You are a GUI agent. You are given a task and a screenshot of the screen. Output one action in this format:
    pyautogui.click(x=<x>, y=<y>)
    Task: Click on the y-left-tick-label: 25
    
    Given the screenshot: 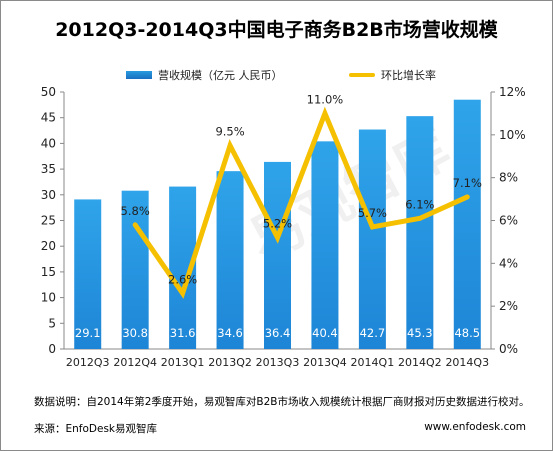 What is the action you would take?
    pyautogui.click(x=48, y=221)
    